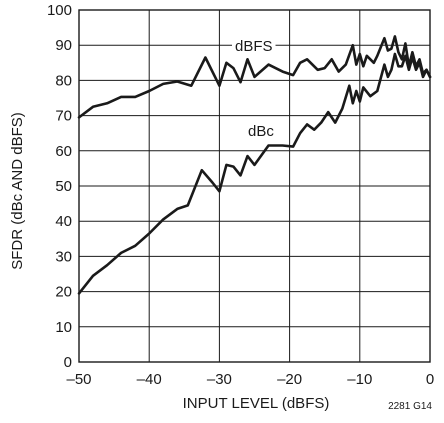  I want to click on y-tick-label: 90, so click(63, 45).